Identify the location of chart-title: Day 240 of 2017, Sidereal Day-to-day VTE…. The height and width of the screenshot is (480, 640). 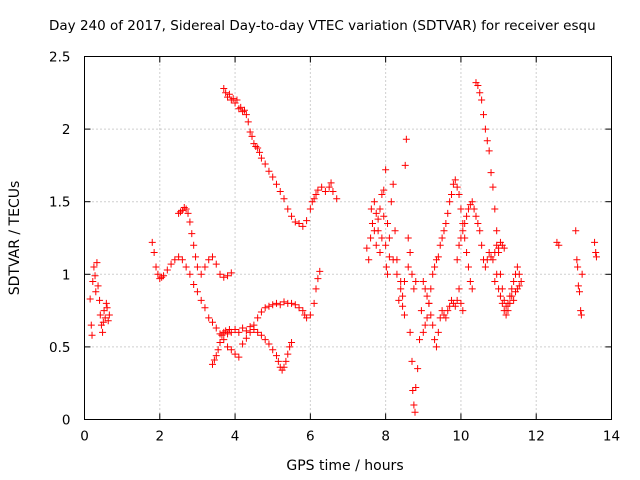
(322, 26).